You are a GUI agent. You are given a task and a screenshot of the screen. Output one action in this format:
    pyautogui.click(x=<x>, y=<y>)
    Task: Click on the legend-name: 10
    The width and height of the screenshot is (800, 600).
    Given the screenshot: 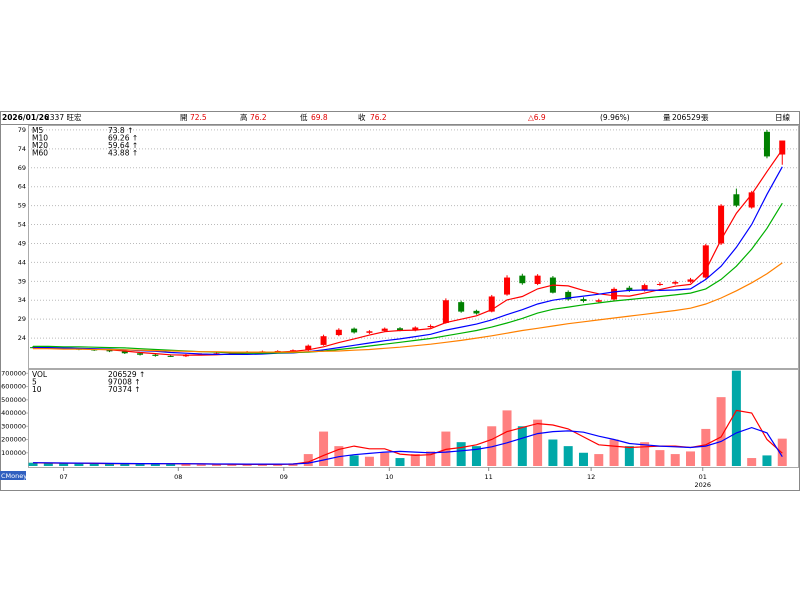 What is the action you would take?
    pyautogui.click(x=37, y=389)
    